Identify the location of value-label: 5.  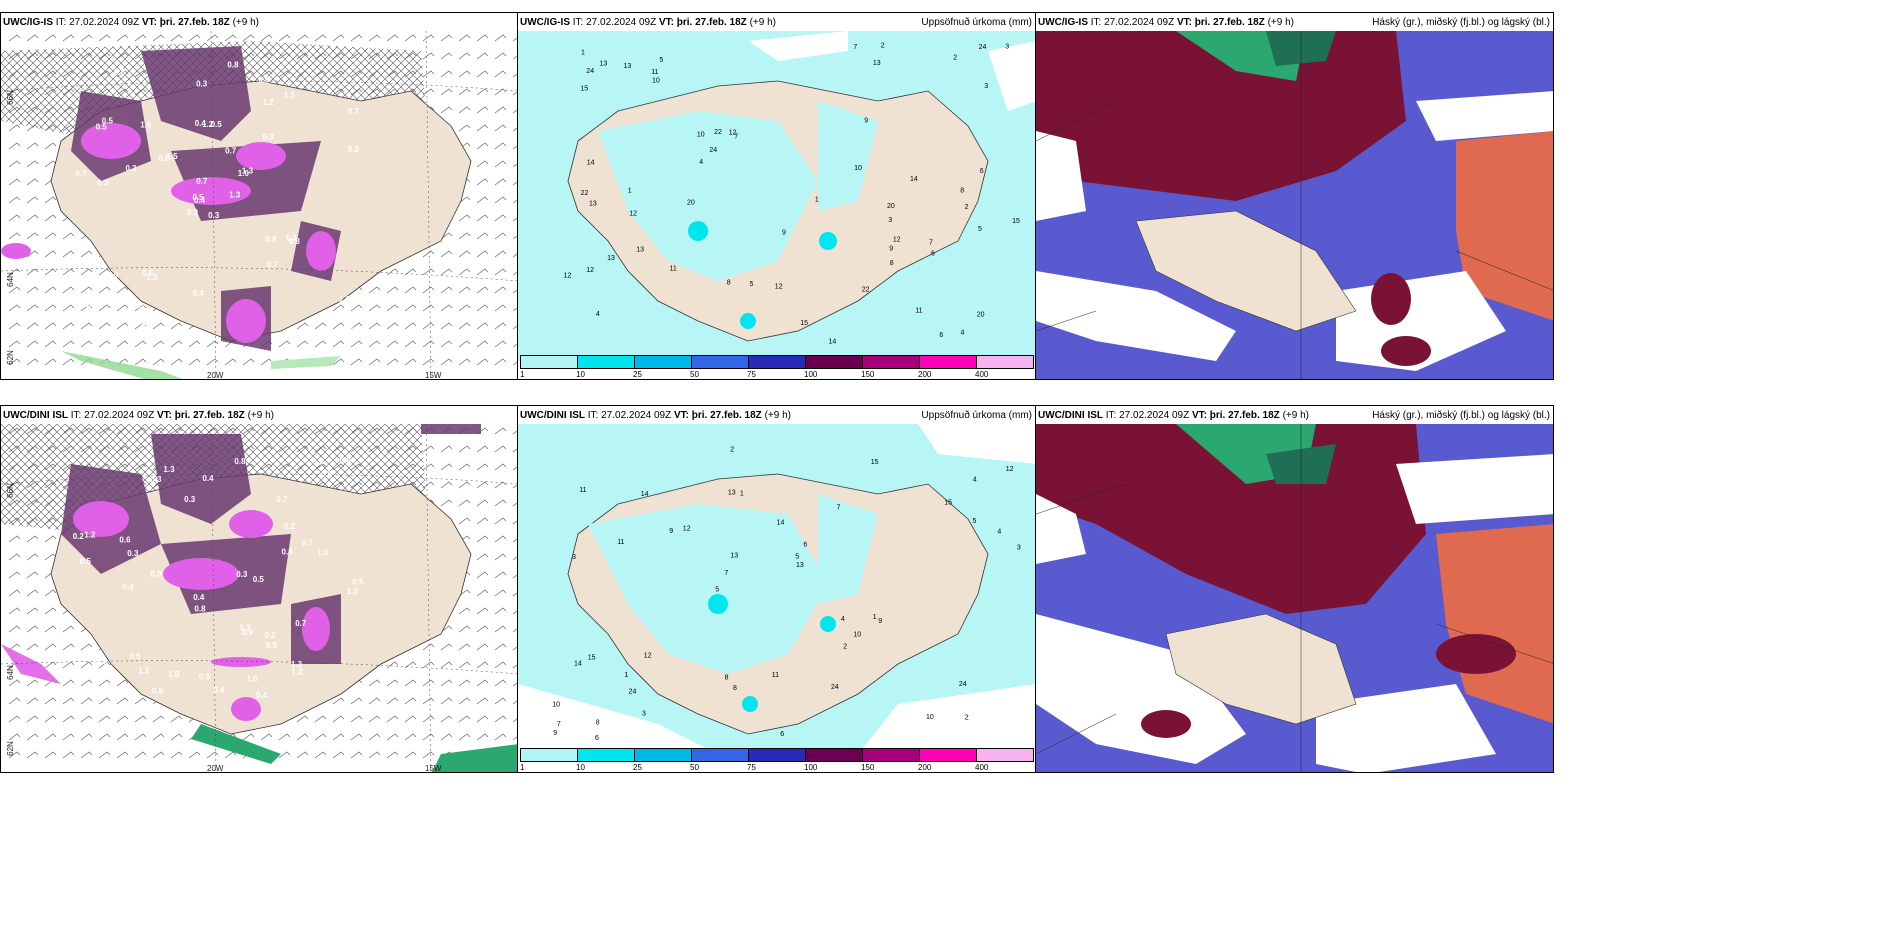
(717, 590).